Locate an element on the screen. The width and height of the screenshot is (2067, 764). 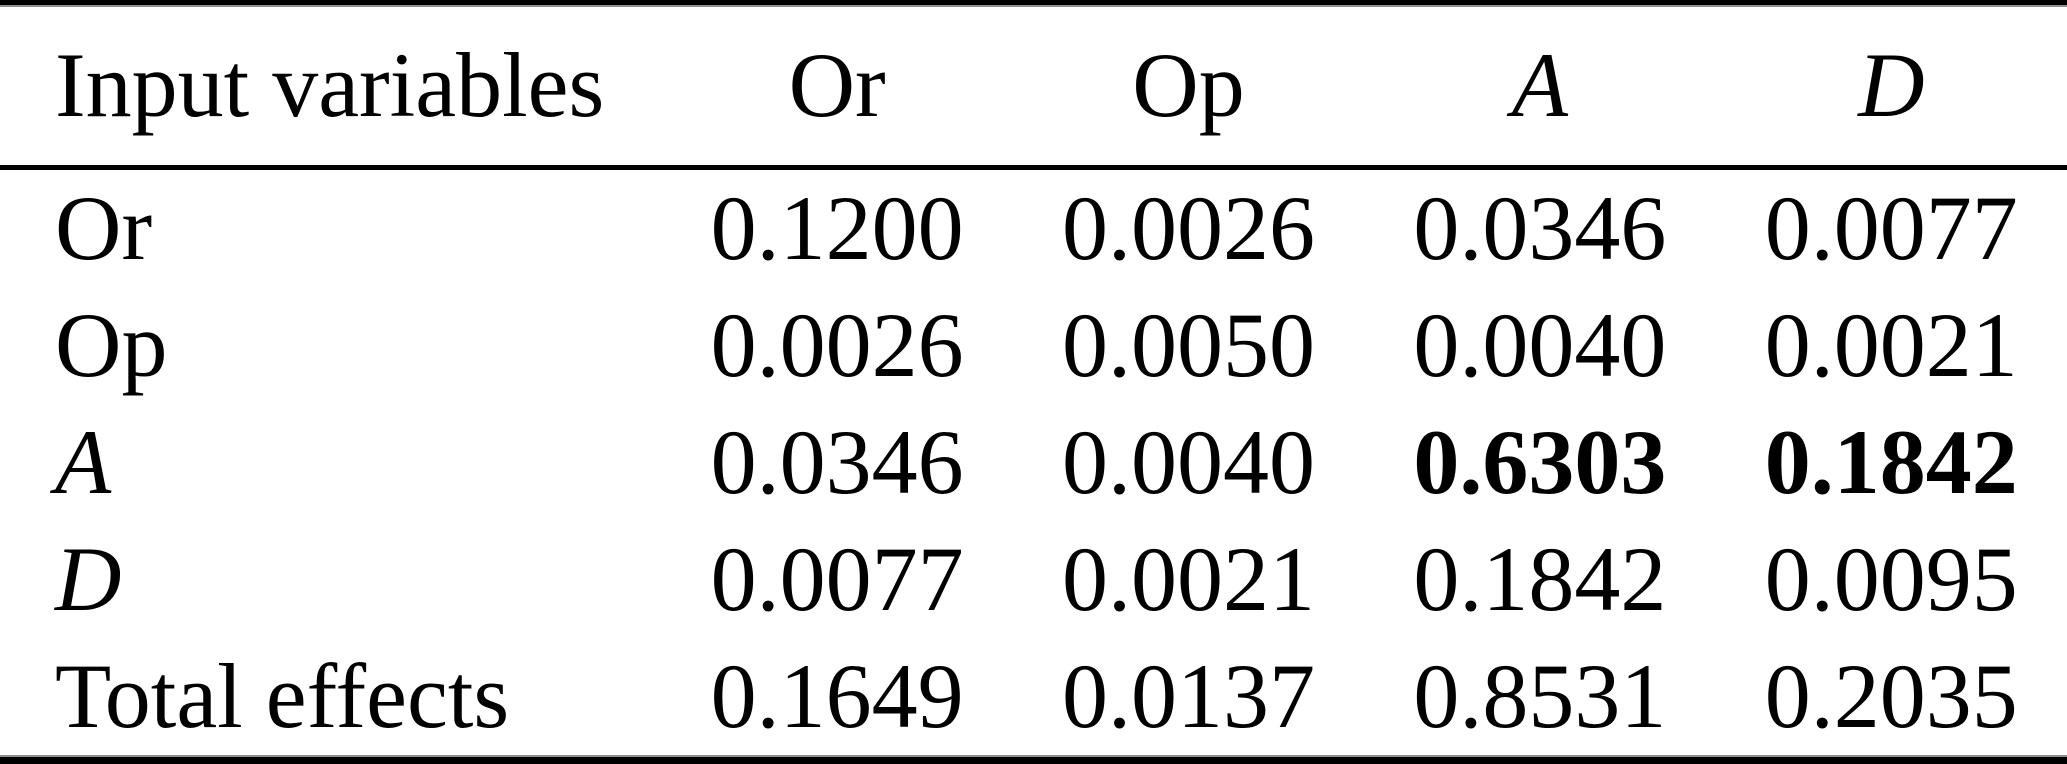
value-cell: 0.0137 is located at coordinates (1189, 695).